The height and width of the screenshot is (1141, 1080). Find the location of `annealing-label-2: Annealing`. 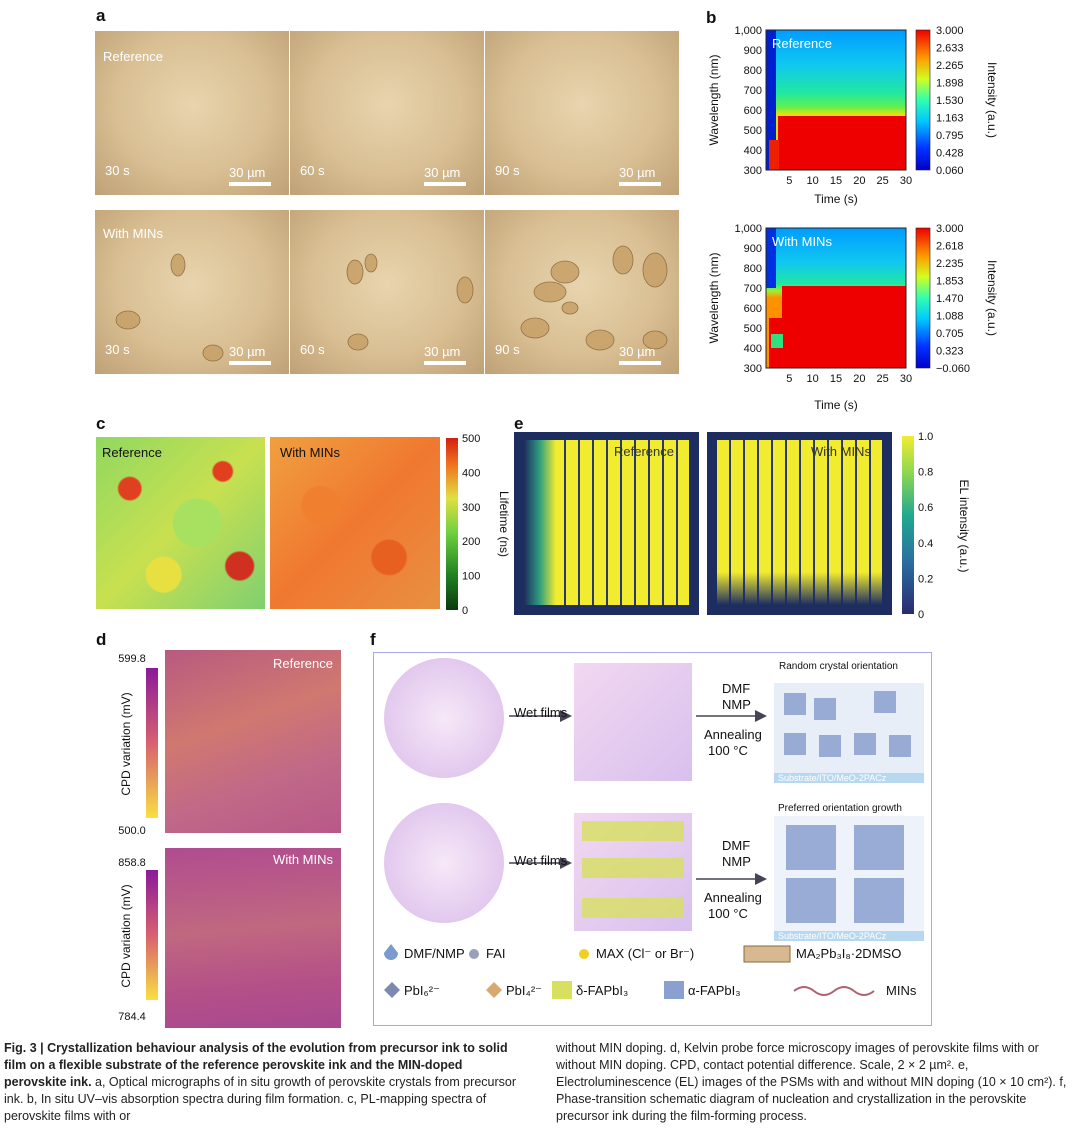

annealing-label-2: Annealing is located at coordinates (733, 897).